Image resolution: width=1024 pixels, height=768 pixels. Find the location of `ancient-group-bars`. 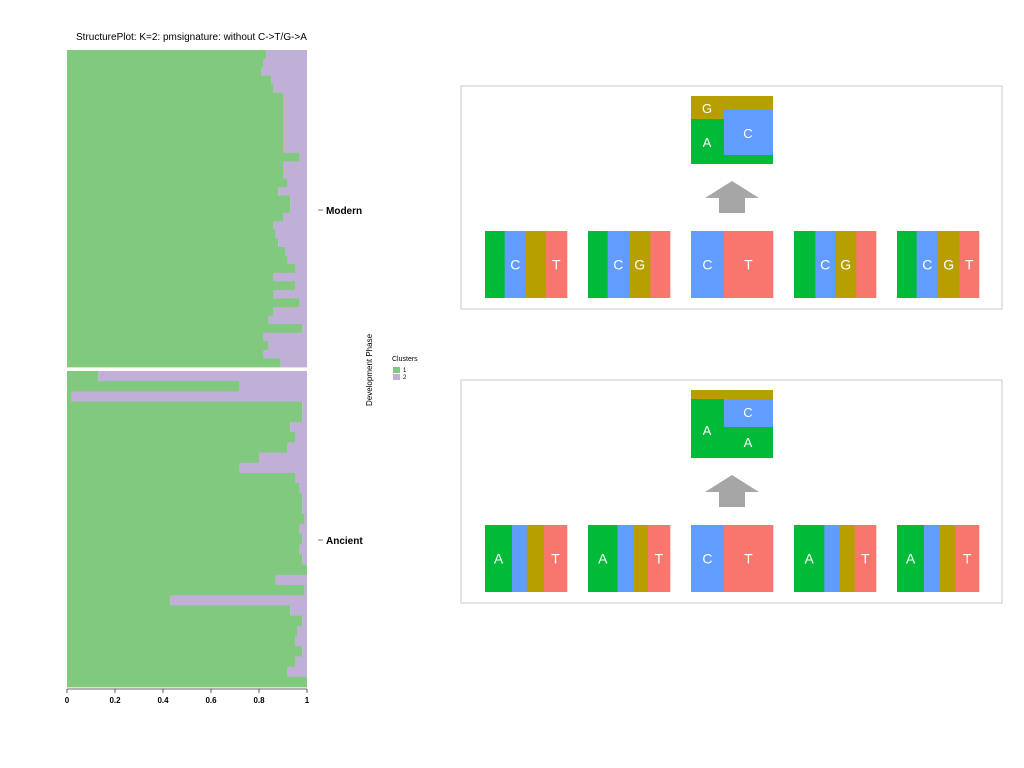

ancient-group-bars is located at coordinates (187, 529).